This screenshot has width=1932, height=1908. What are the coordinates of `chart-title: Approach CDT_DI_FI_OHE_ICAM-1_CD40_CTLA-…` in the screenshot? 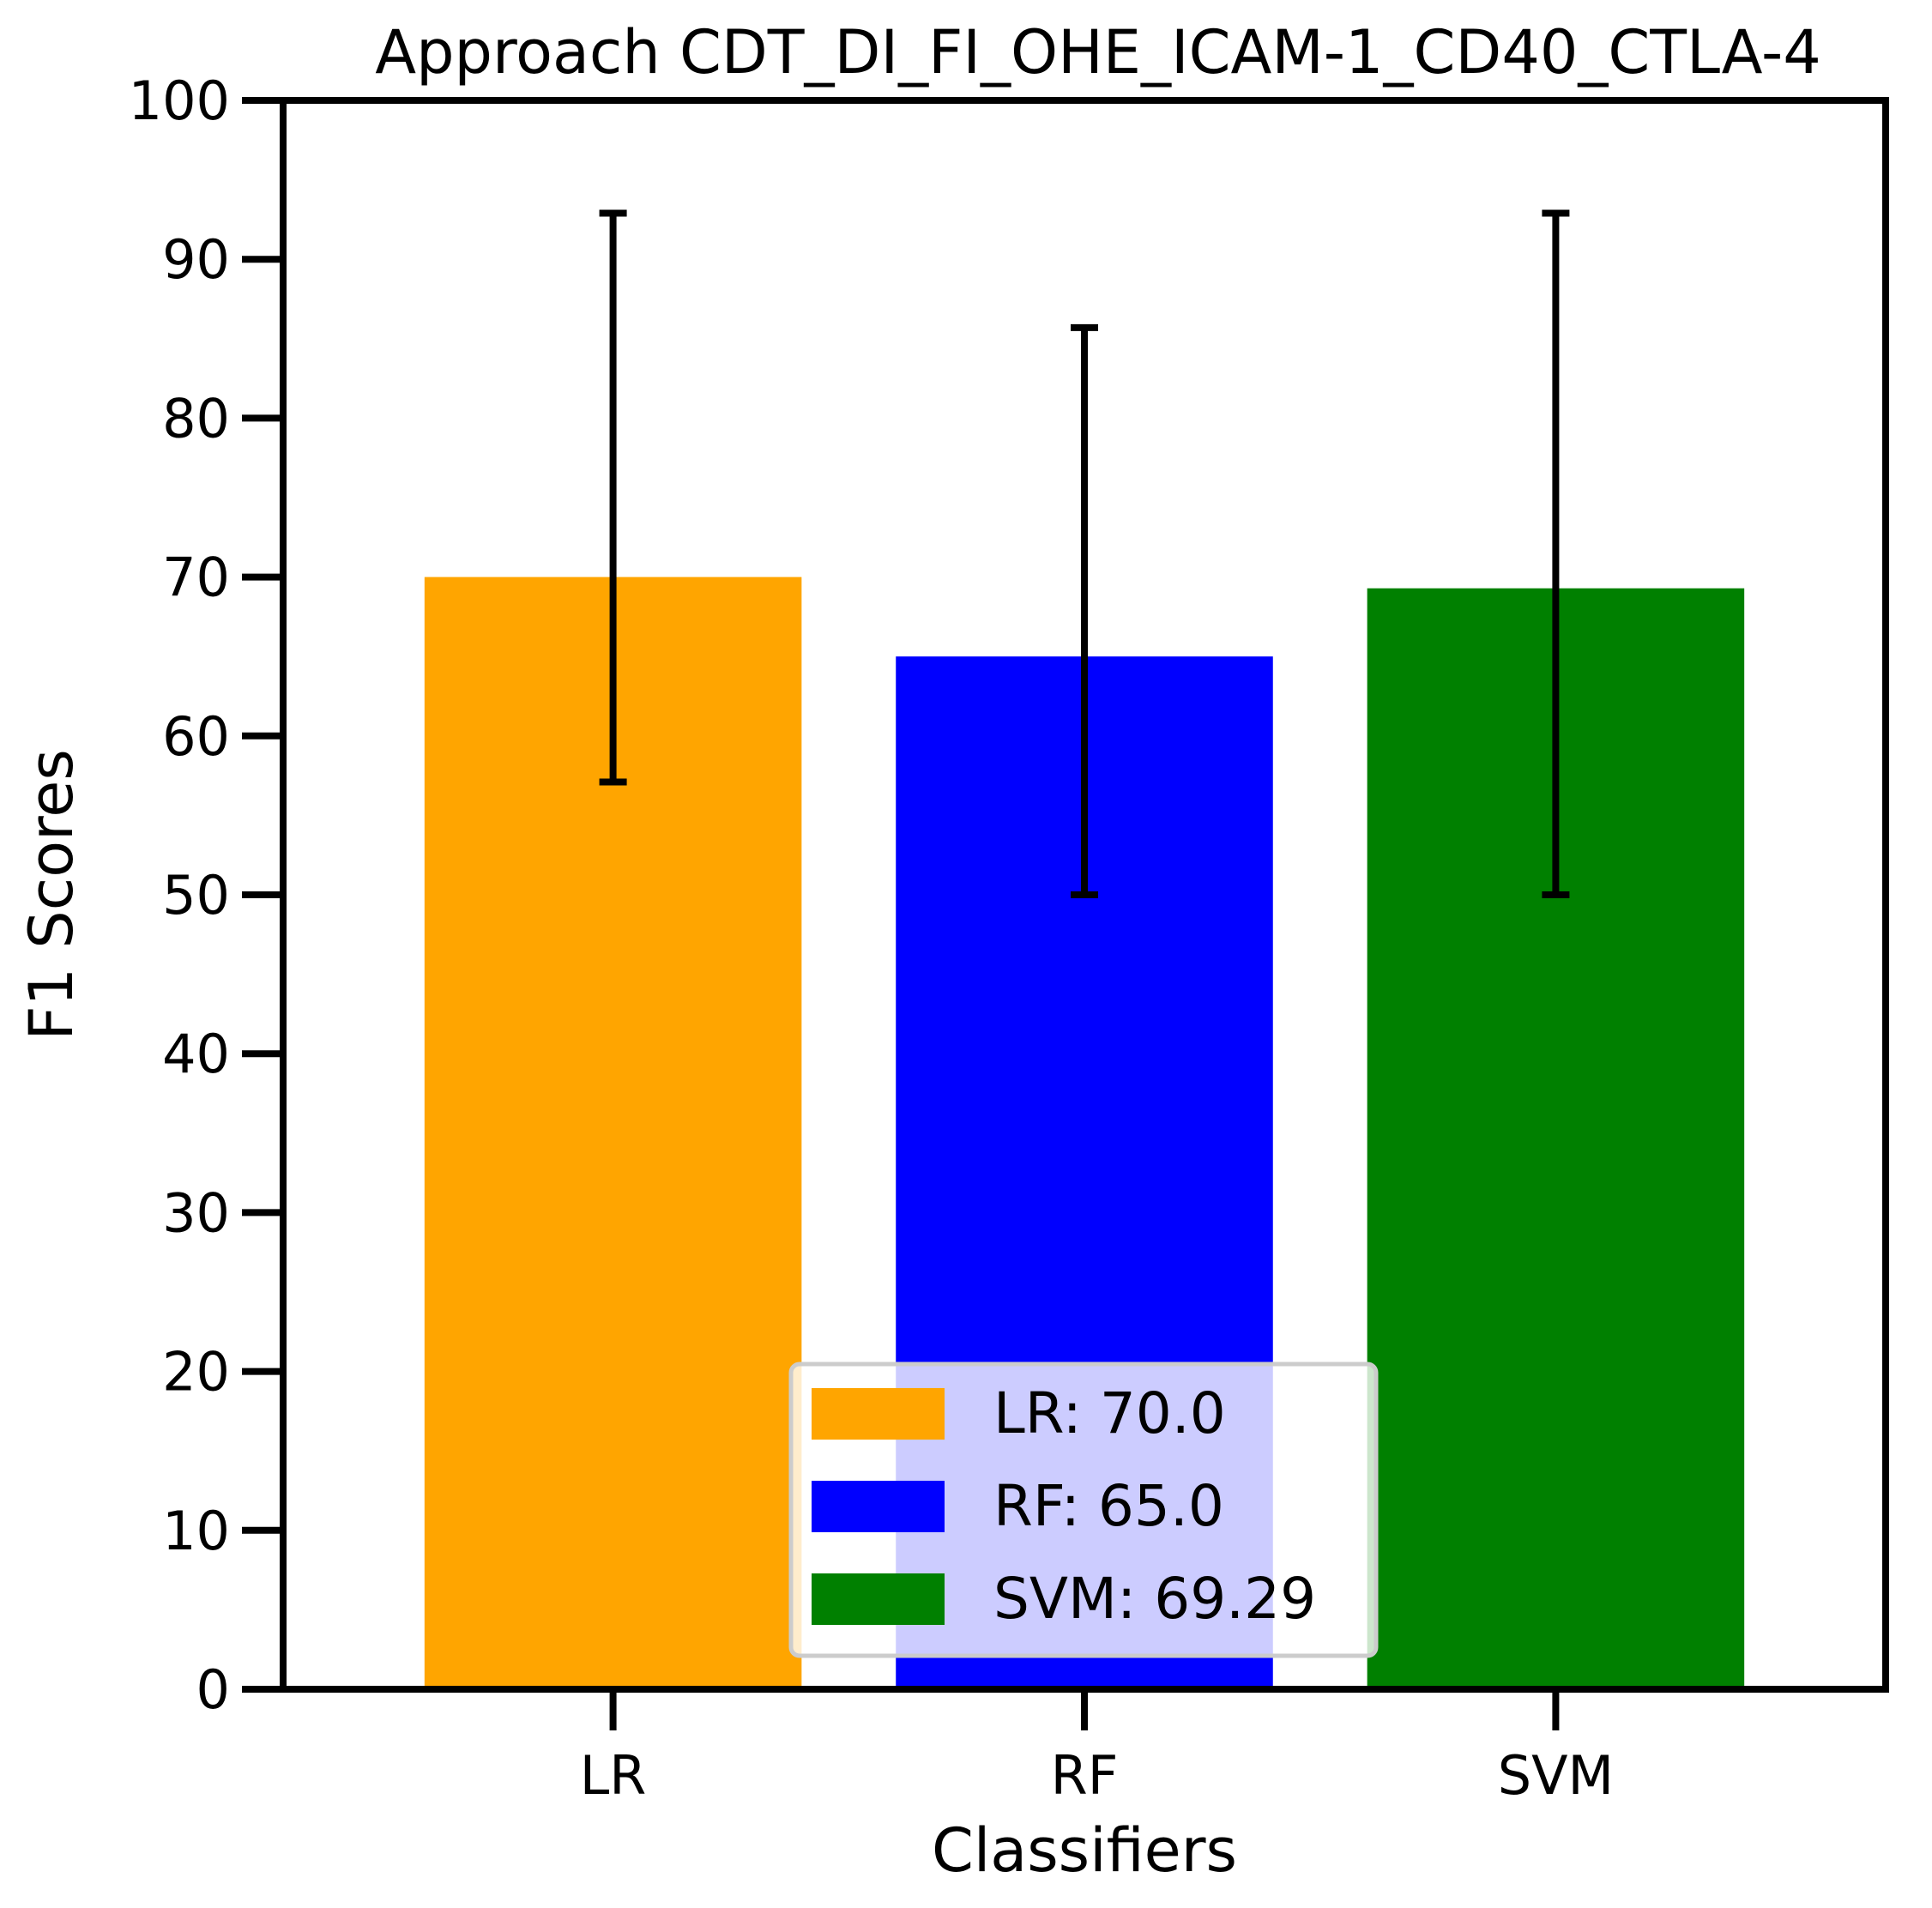 It's located at (1098, 52).